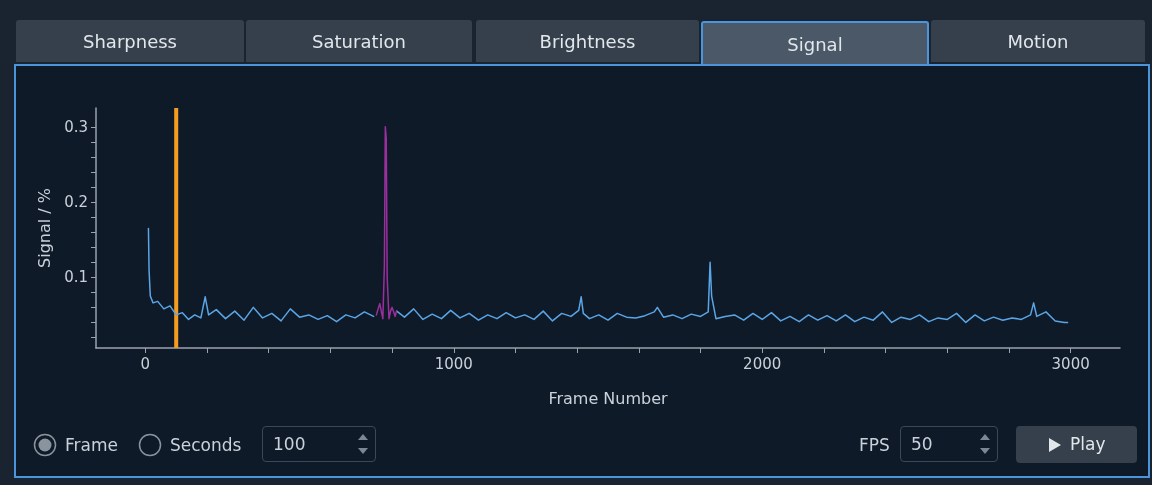 The height and width of the screenshot is (485, 1152). I want to click on x-tick-label: 2000, so click(762, 363).